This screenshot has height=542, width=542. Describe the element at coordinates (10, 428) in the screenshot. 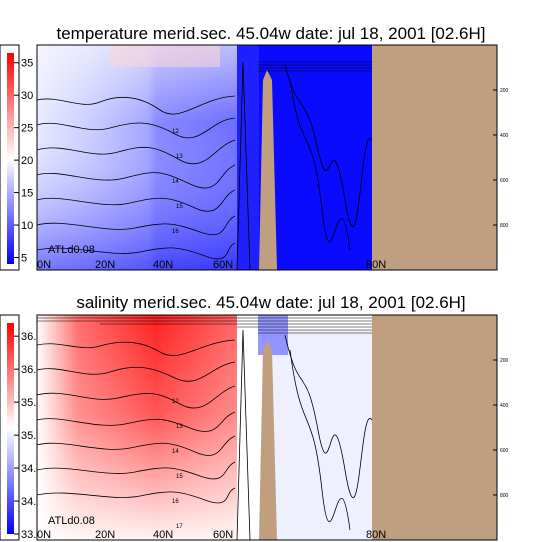

I see `salinity-colorbar` at that location.